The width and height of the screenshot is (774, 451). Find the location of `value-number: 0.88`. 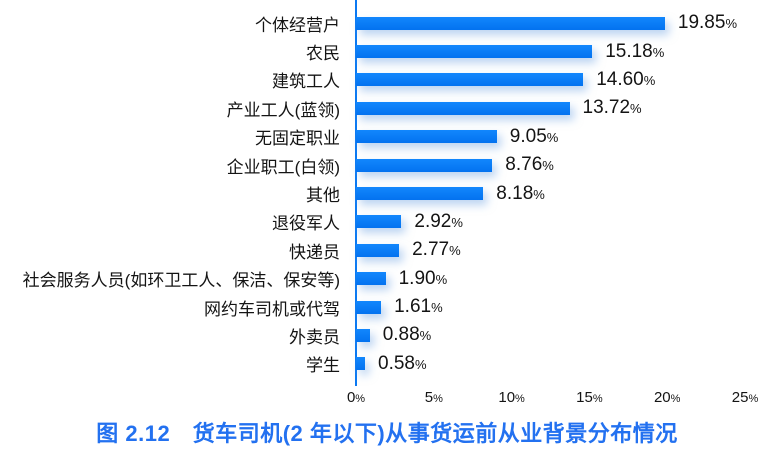

value-number: 0.88 is located at coordinates (401, 335).